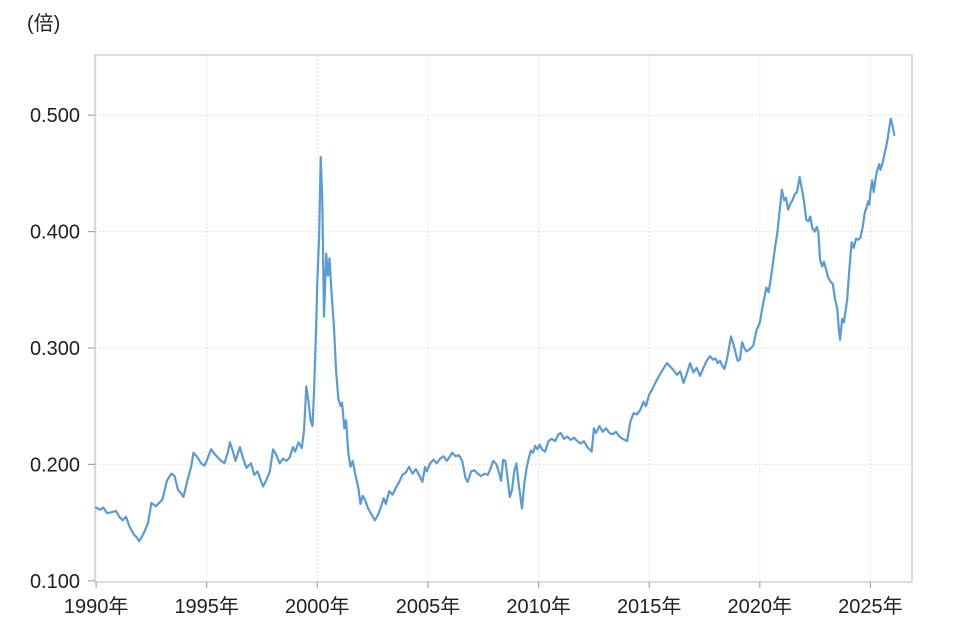  I want to click on x-axis-tick-label: 1990年, so click(96, 606).